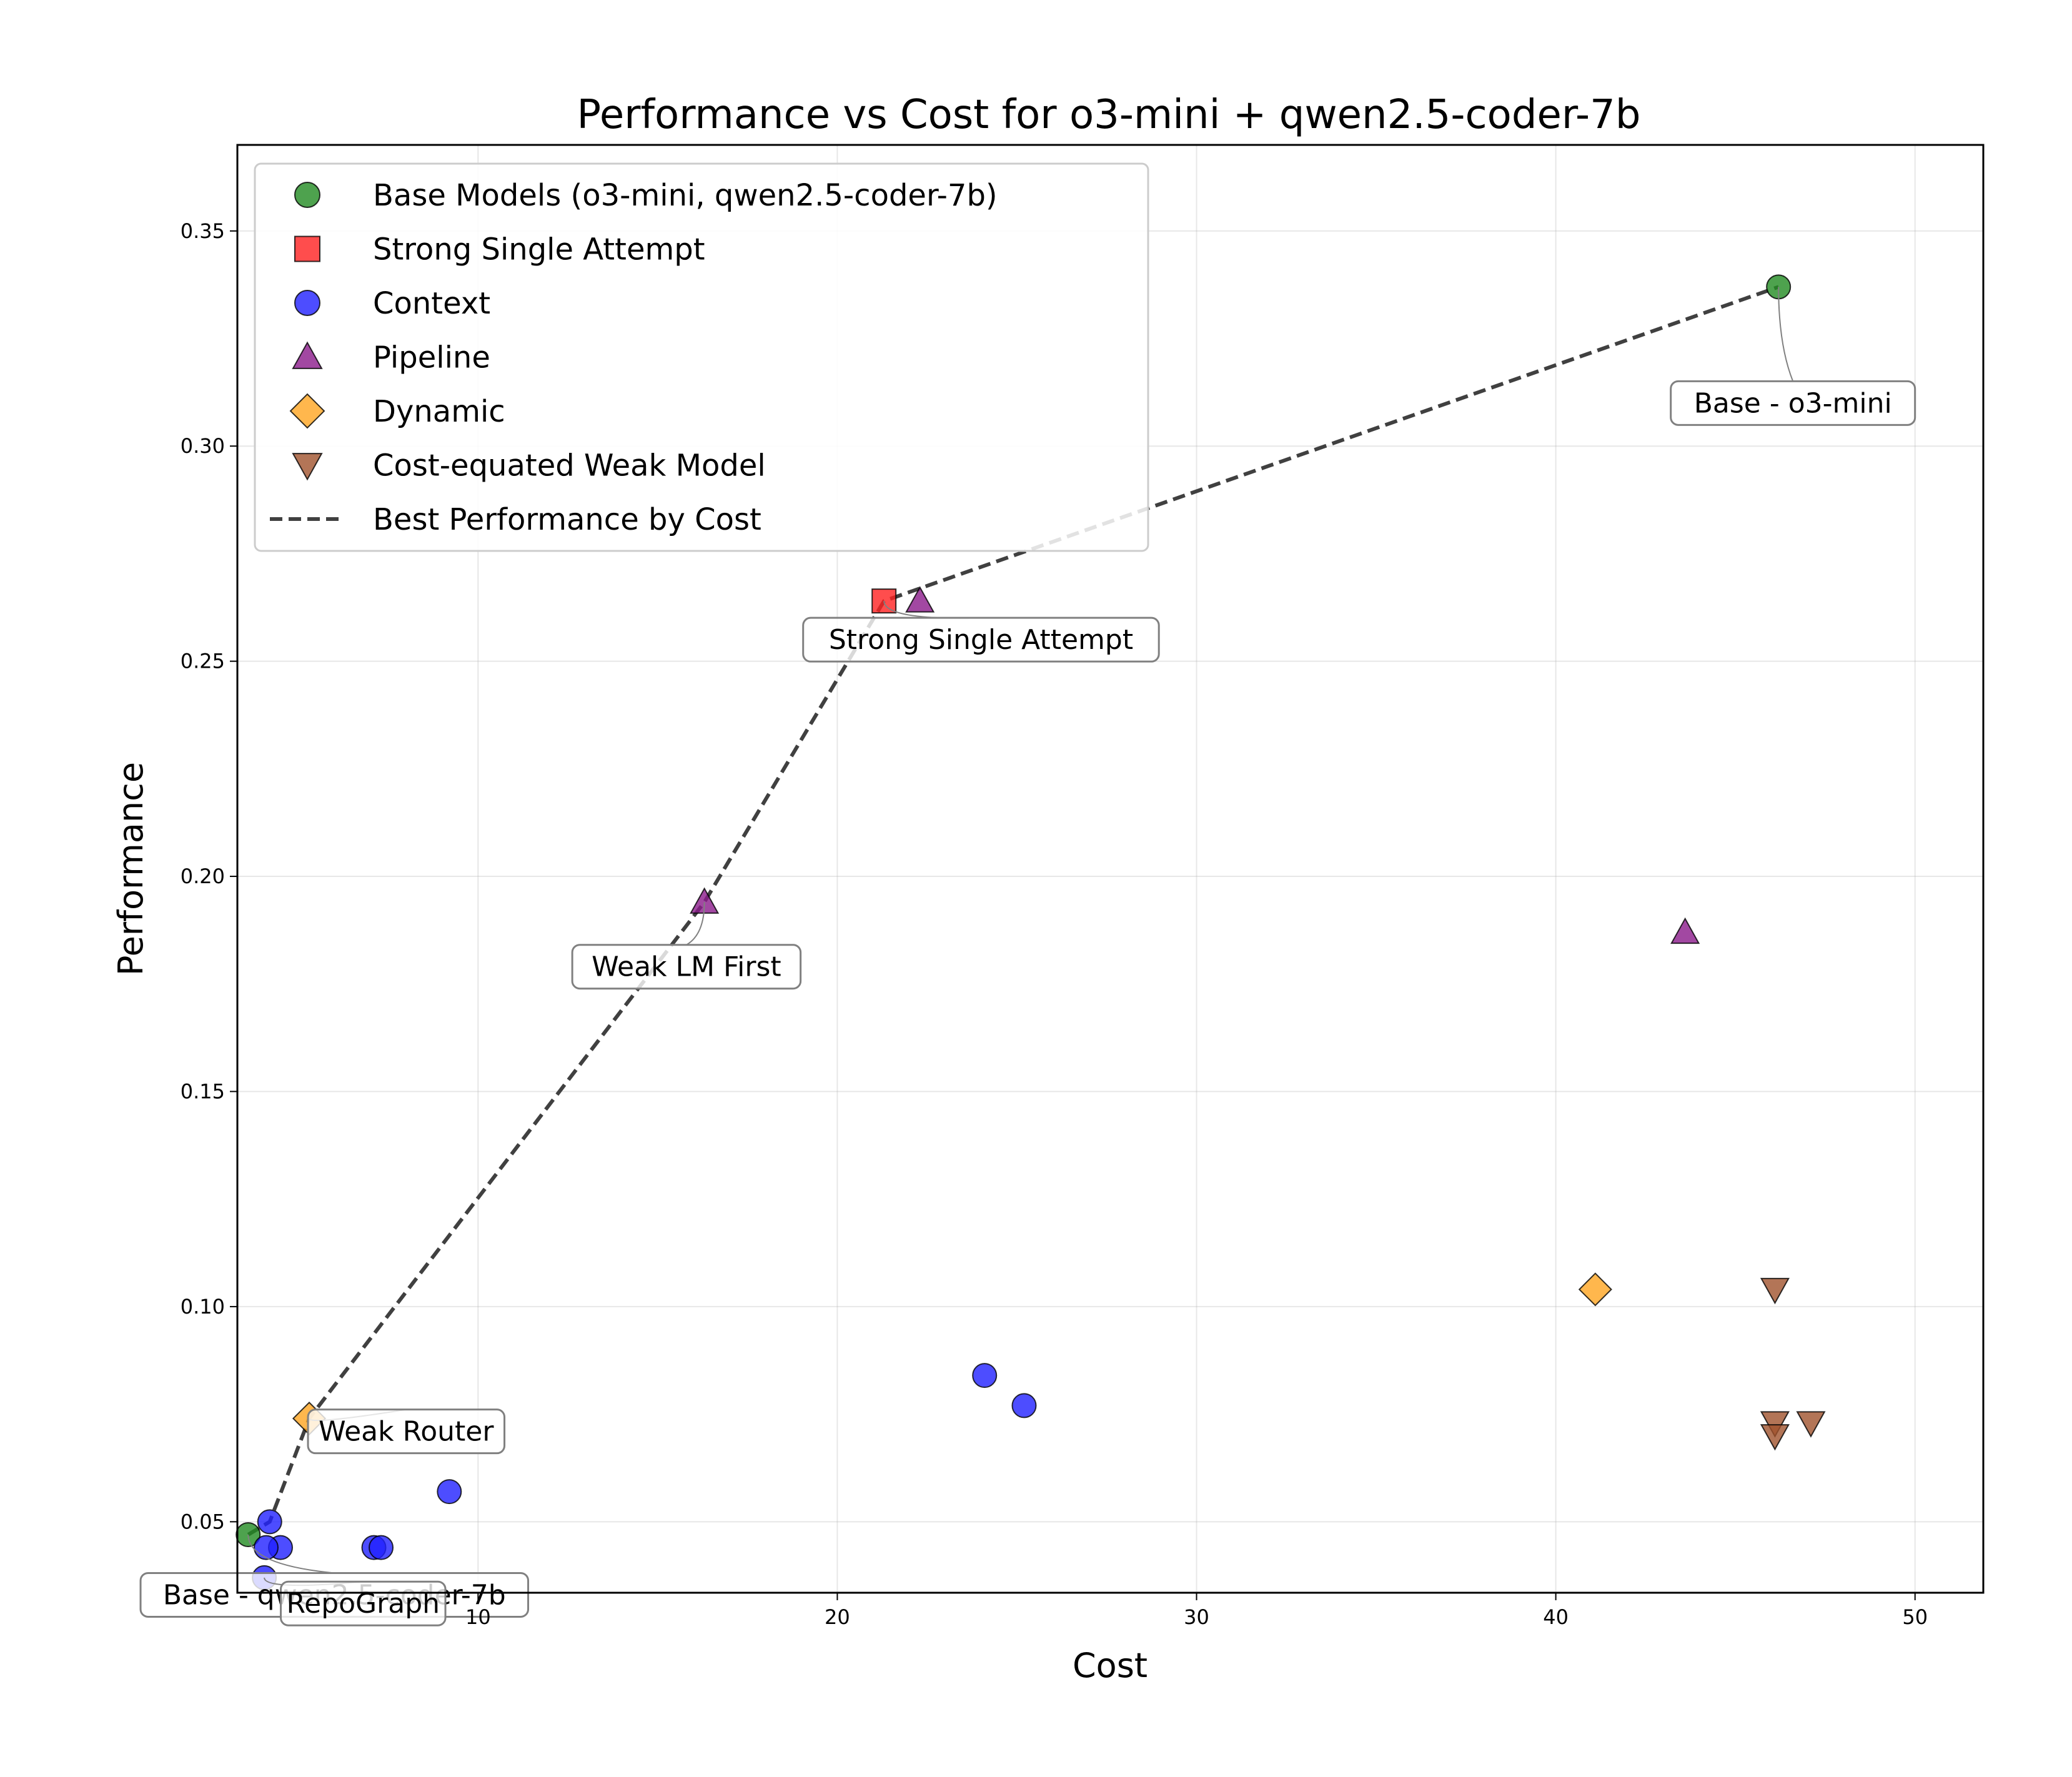  What do you see at coordinates (203, 446) in the screenshot?
I see `y-tick-label: 0.30` at bounding box center [203, 446].